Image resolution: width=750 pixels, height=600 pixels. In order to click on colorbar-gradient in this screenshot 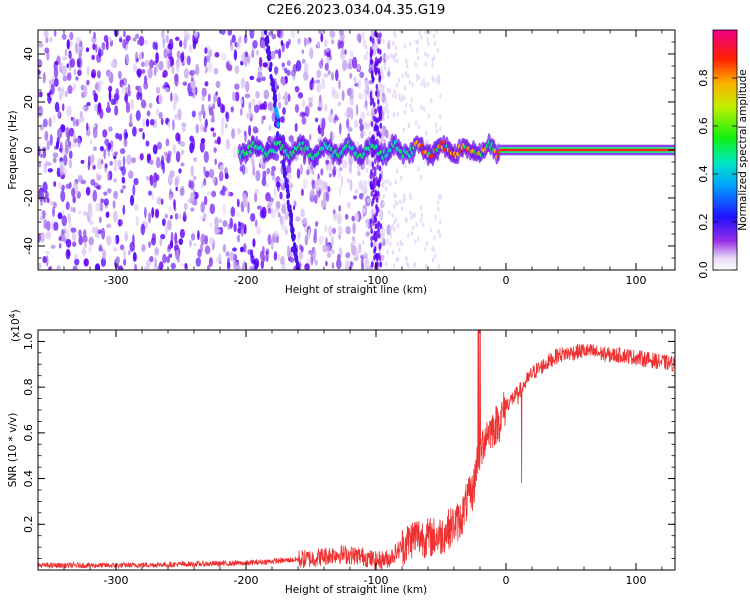, I will do `click(725, 150)`.